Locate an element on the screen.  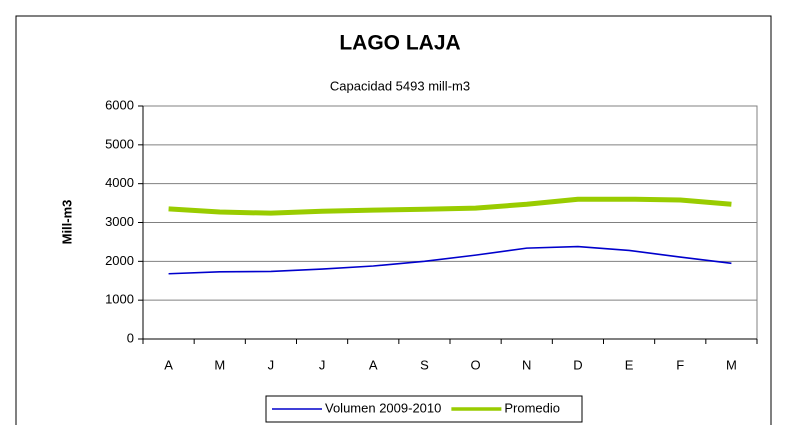
y-tick-label: 6000 is located at coordinates (119, 104).